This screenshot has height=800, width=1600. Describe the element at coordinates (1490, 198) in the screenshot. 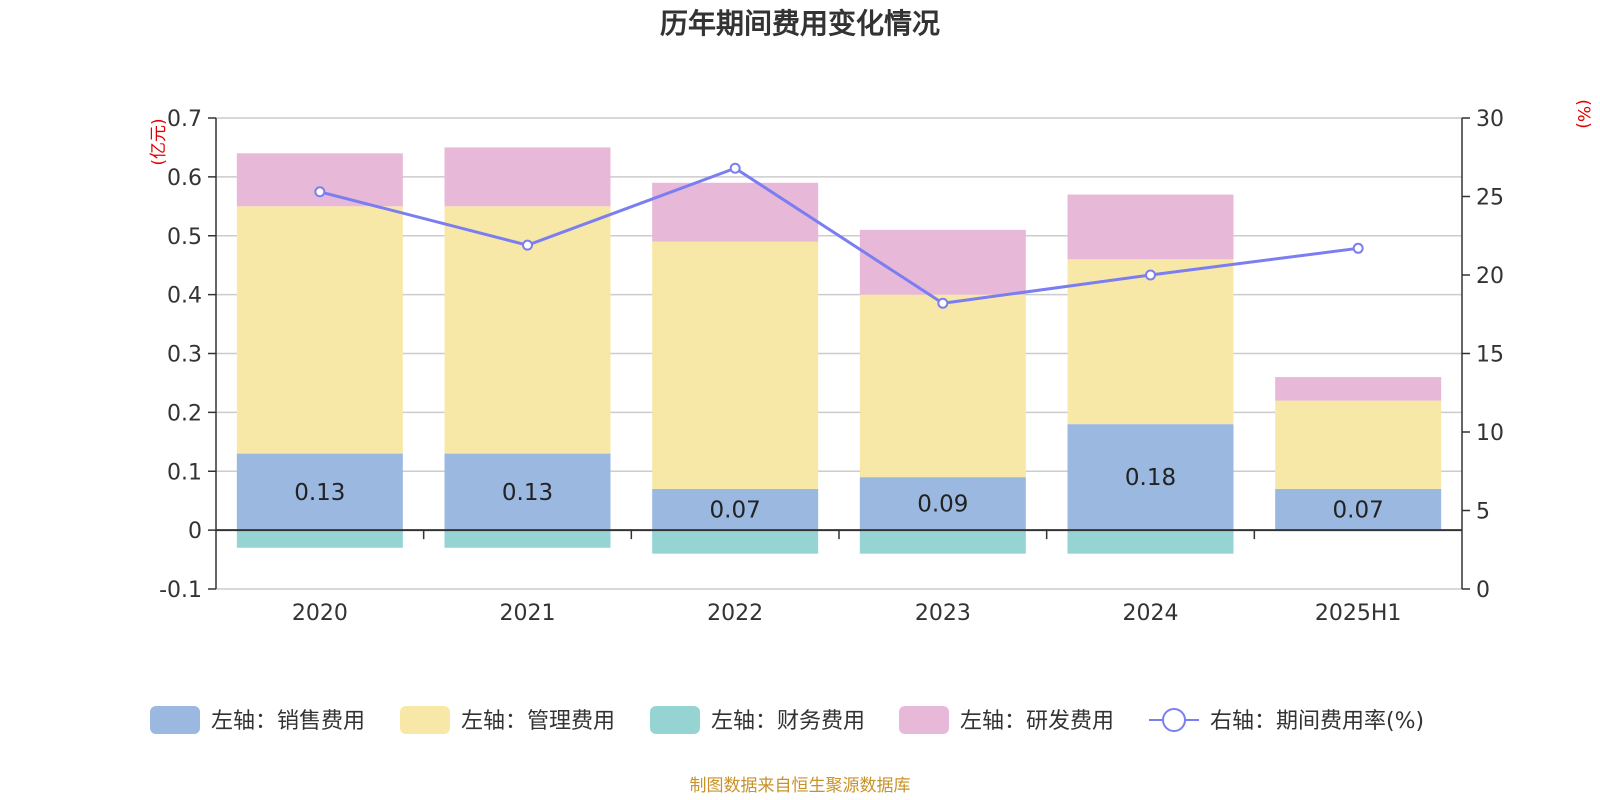

I see `right-tick-label: 25` at that location.